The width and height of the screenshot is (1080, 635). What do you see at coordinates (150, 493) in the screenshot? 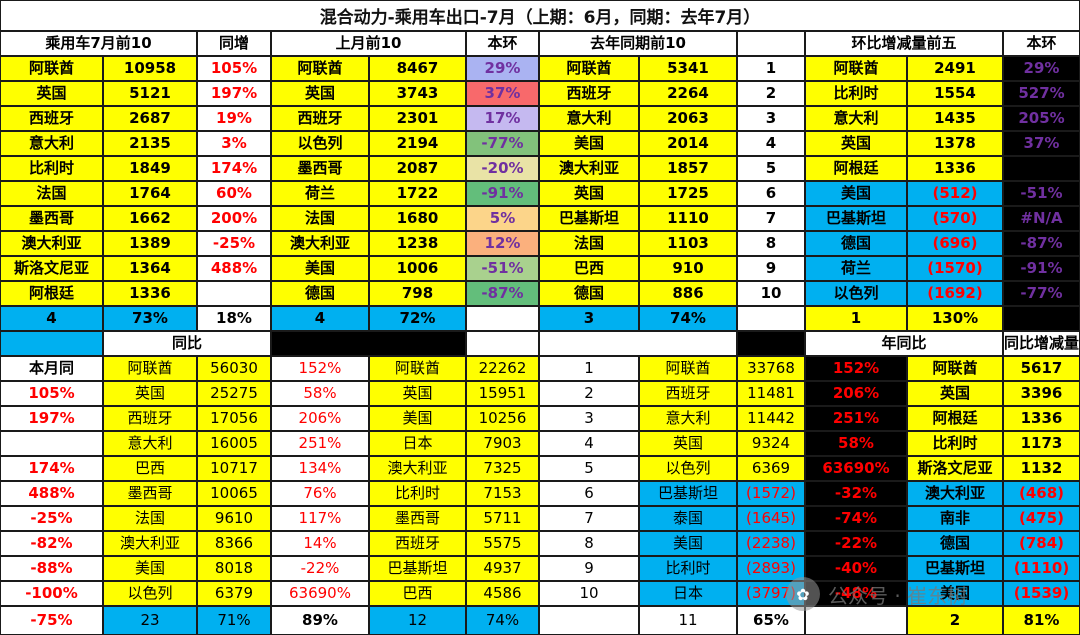
I see `cell-r18-c1: 墨西哥` at bounding box center [150, 493].